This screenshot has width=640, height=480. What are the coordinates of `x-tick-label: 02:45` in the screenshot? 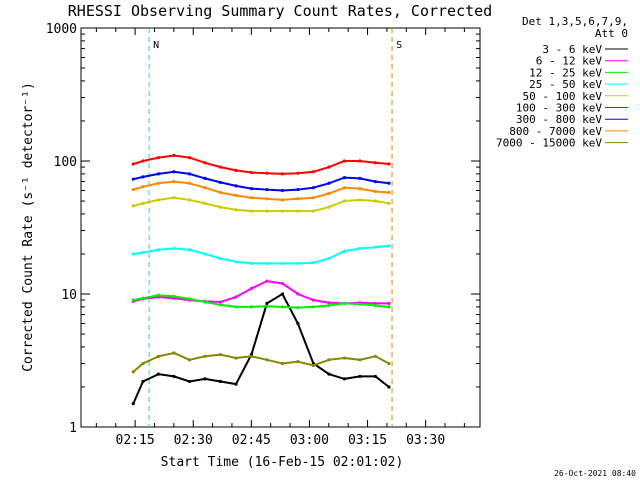 It's located at (251, 440).